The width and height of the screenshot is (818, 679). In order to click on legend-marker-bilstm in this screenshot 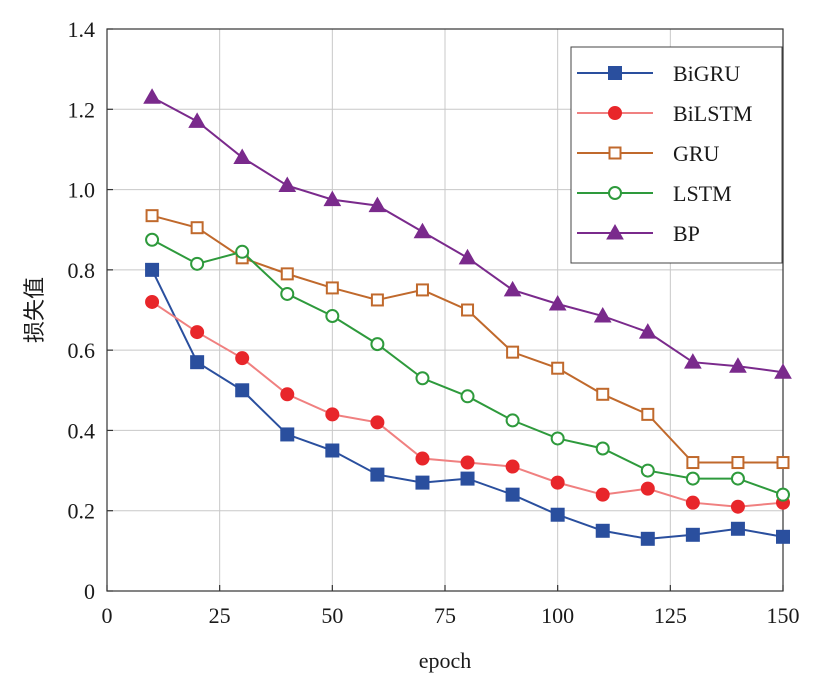, I will do `click(615, 113)`.